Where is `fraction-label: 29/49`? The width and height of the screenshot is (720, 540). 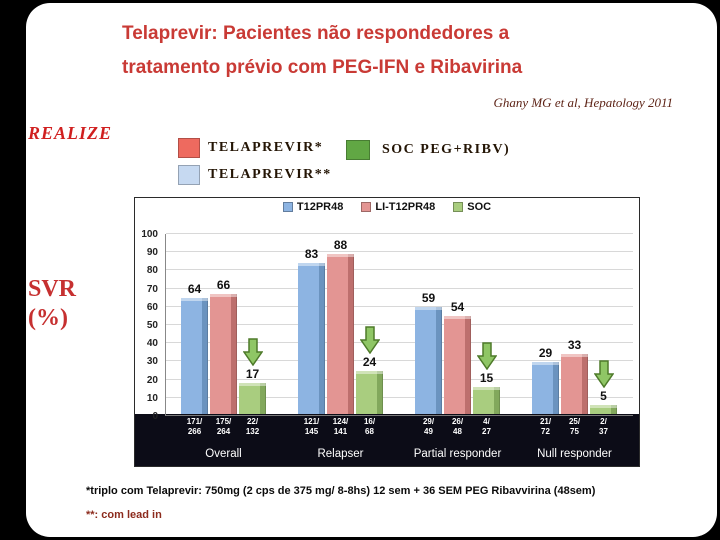 fraction-label: 29/49 is located at coordinates (428, 431).